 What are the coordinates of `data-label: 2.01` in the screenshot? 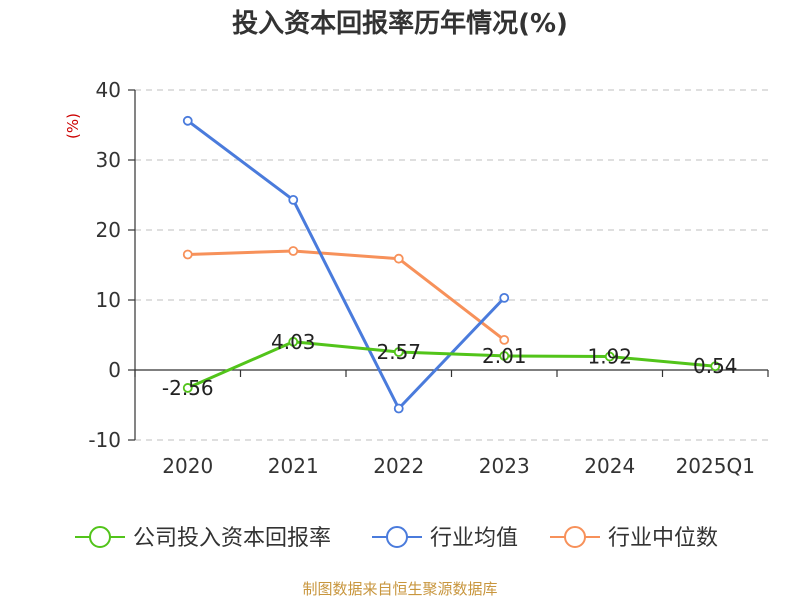 It's located at (504, 356).